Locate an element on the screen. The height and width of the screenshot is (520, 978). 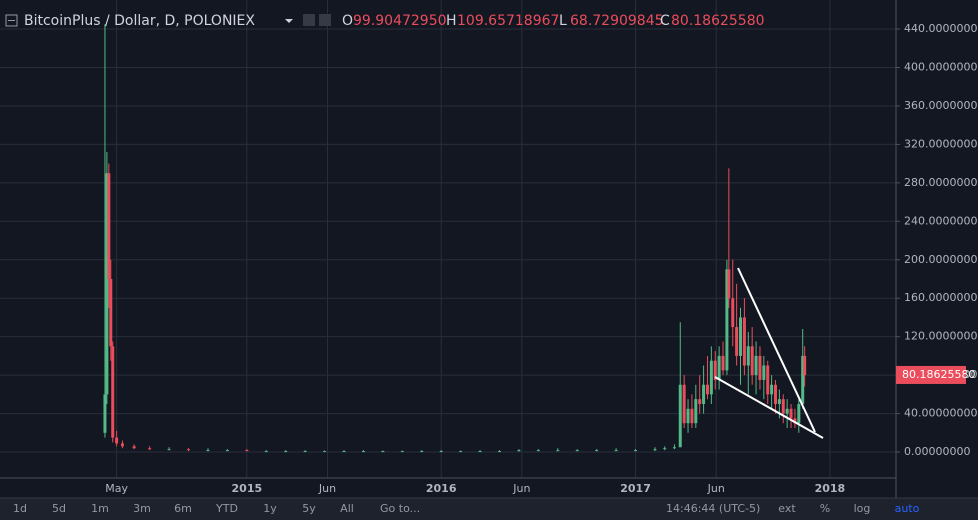
price-axis is located at coordinates (937, 249).